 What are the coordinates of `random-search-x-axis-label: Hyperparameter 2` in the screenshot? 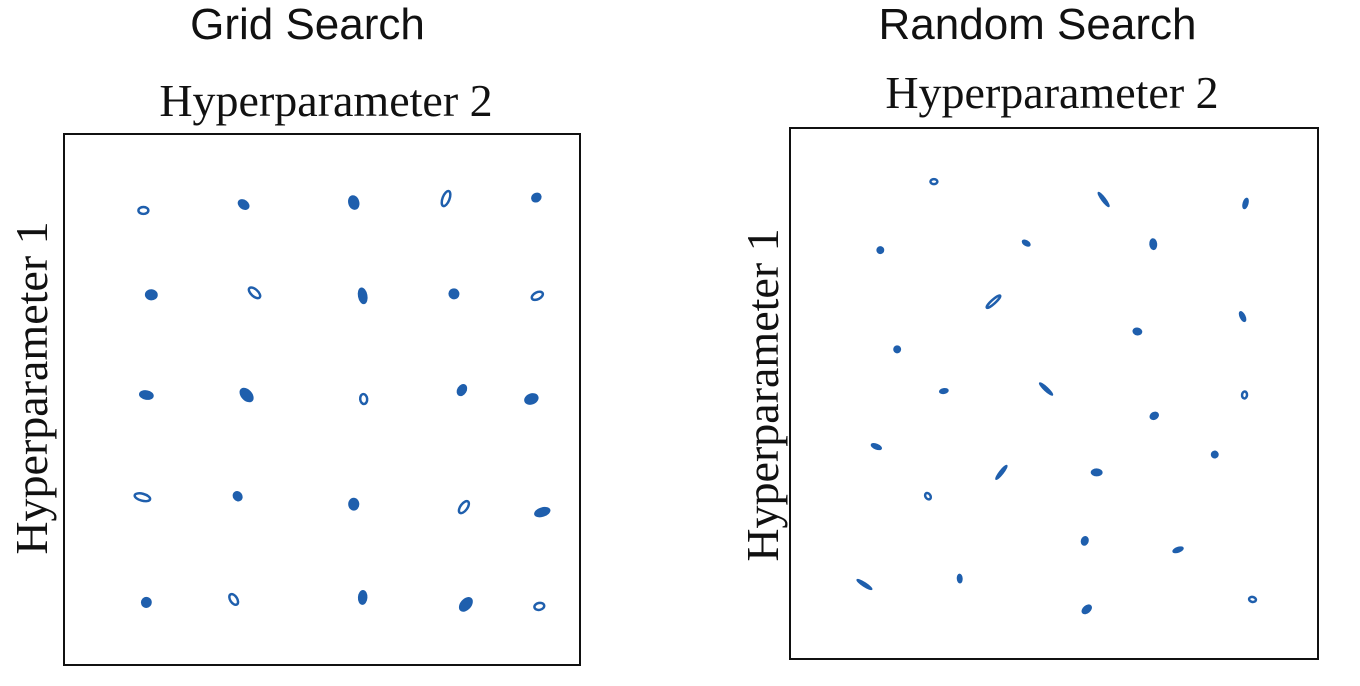 It's located at (1052, 92).